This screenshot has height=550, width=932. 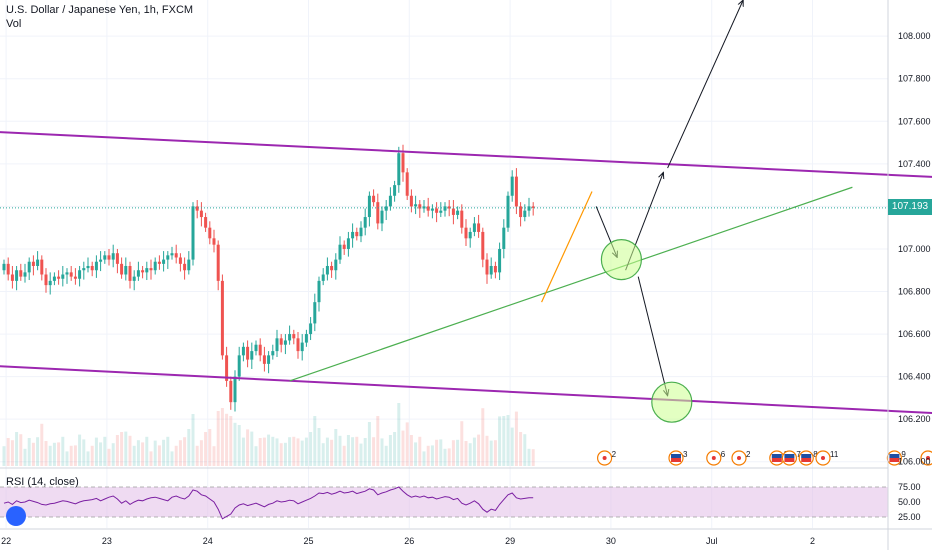 What do you see at coordinates (834, 454) in the screenshot?
I see `event-marker-label-7: 11` at bounding box center [834, 454].